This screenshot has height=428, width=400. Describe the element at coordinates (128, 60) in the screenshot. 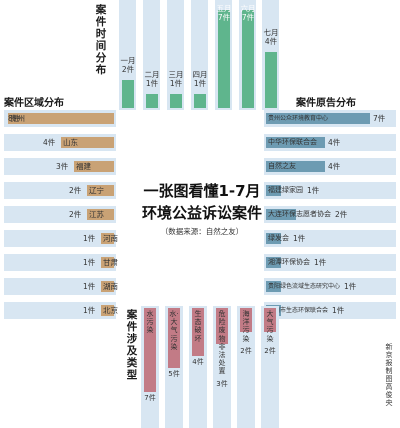

I see `time-month: 一月` at that location.